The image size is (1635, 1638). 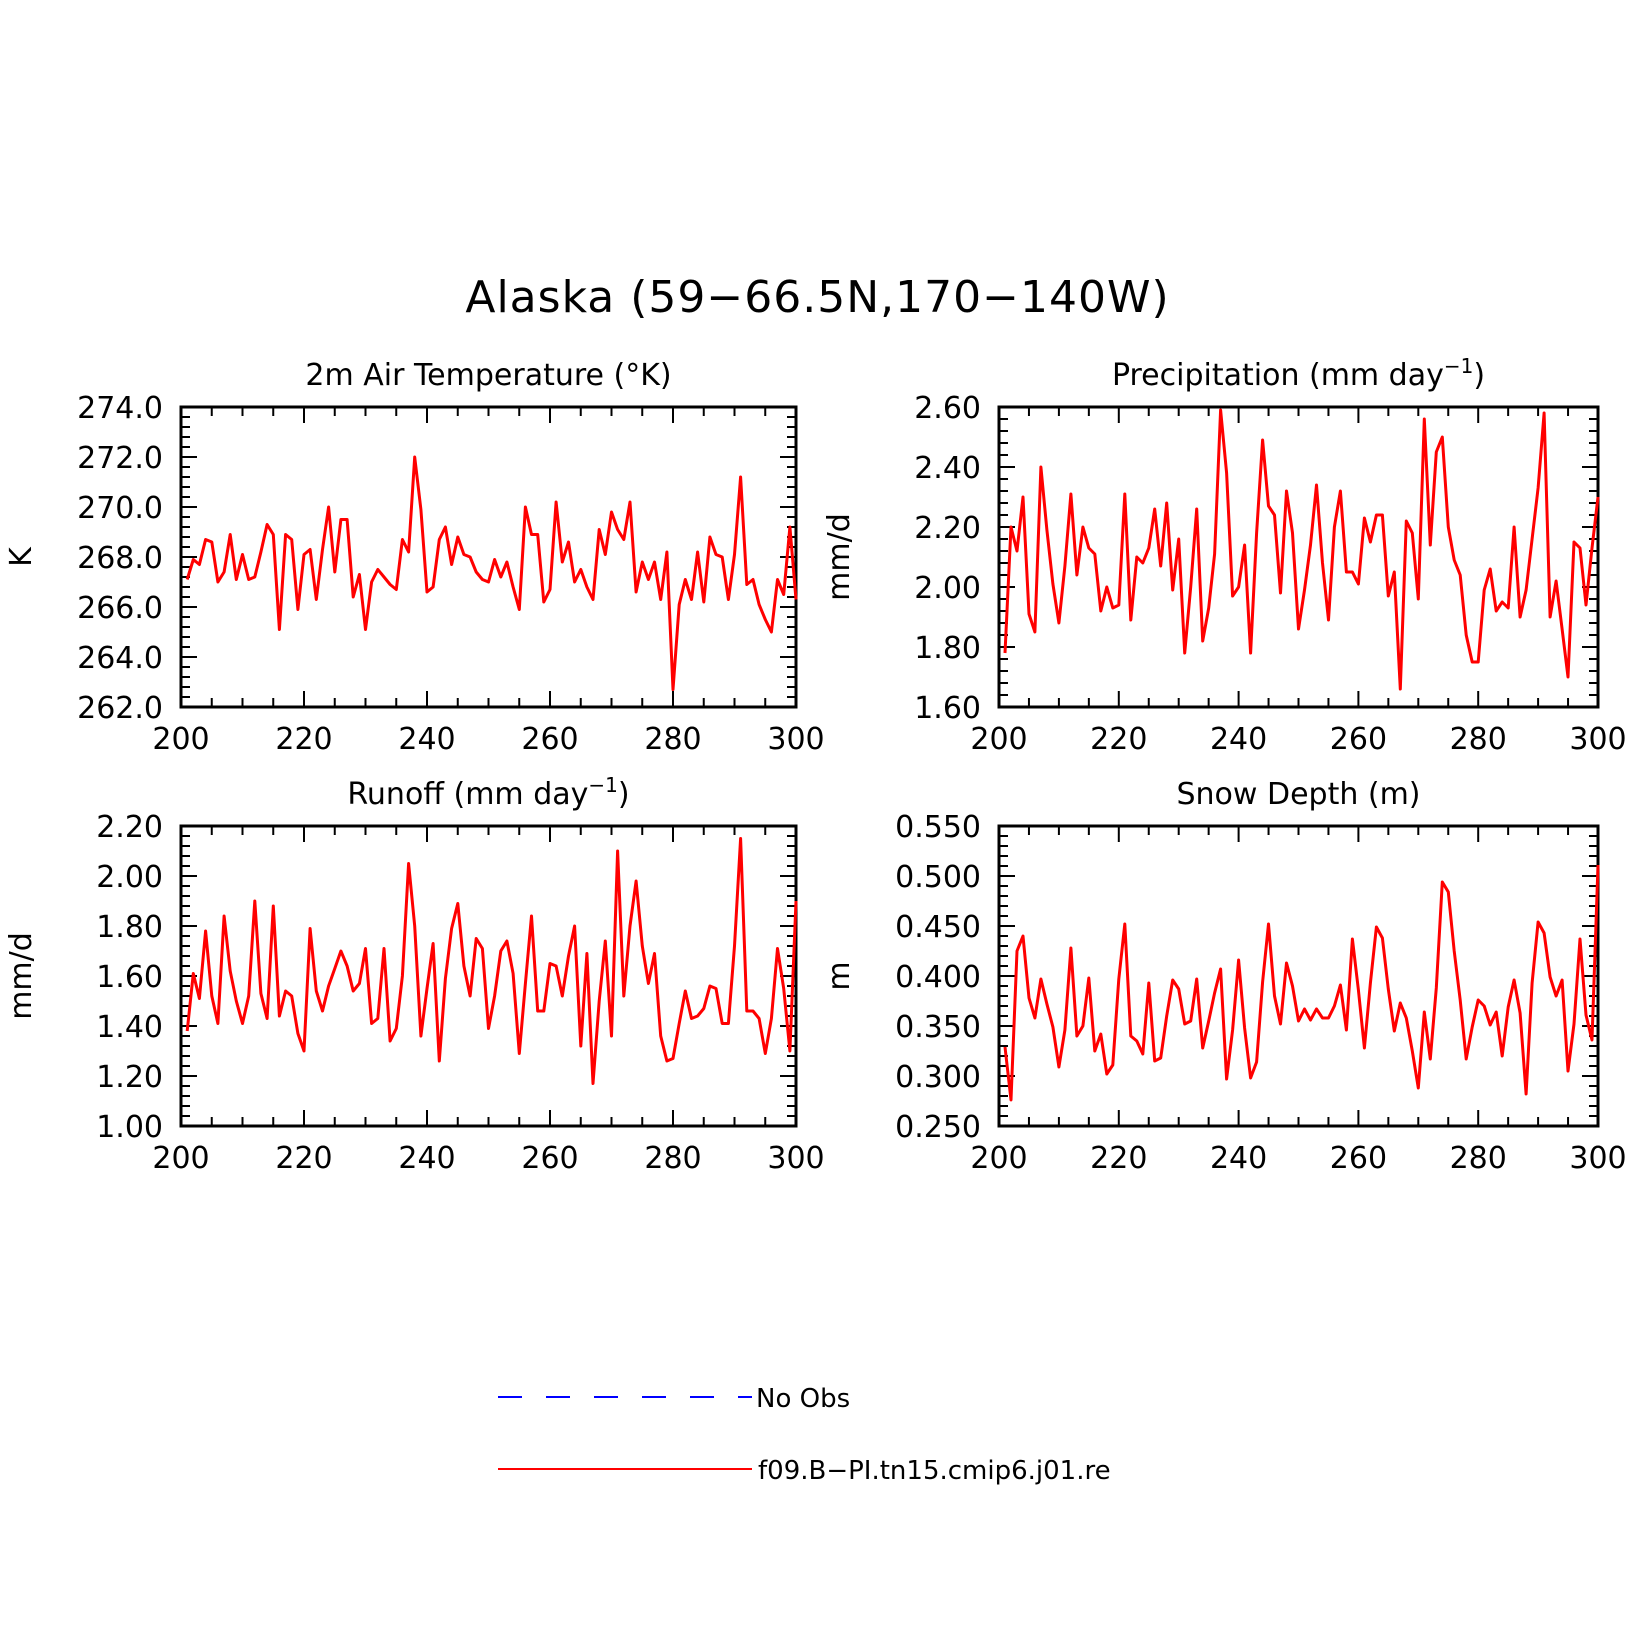 What do you see at coordinates (1298, 373) in the screenshot?
I see `panel-title: Precipitation (mm day−1)` at bounding box center [1298, 373].